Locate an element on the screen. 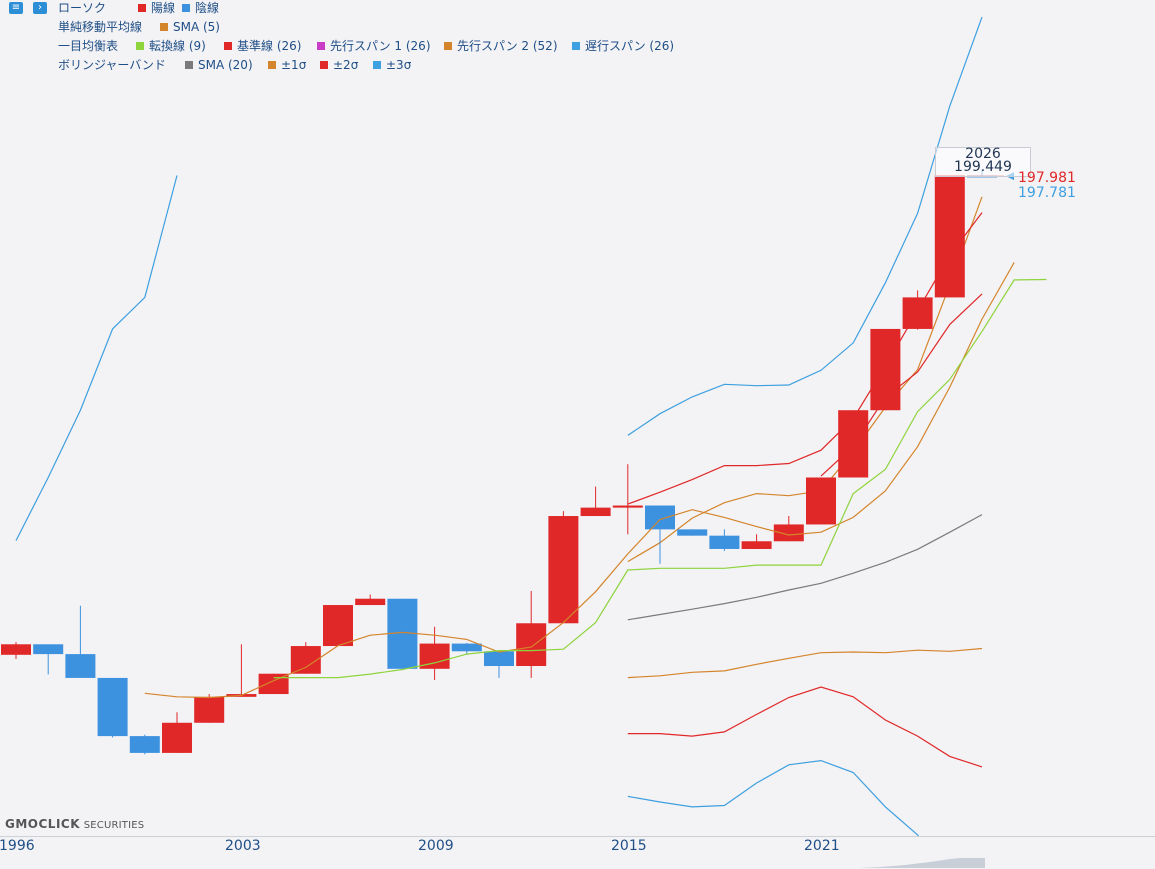 This screenshot has width=1155, height=869. legend-label: ±1σ is located at coordinates (294, 65).